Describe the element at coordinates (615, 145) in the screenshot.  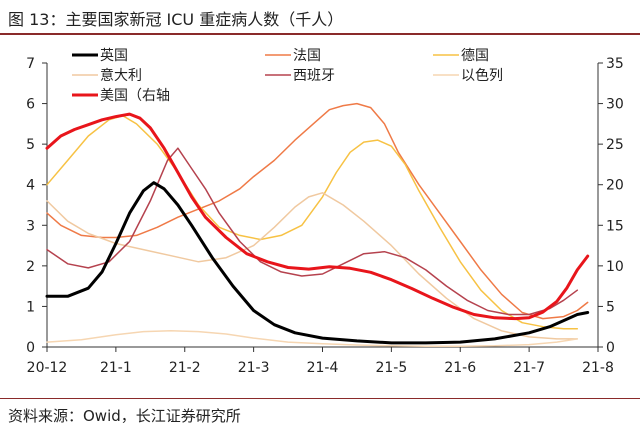
I see `y-right-tick-label: 25` at that location.